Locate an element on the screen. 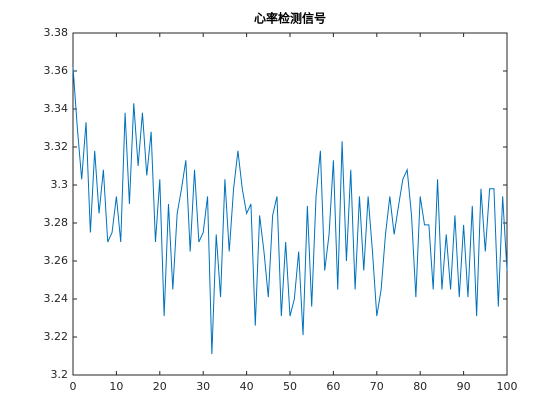 This screenshot has height=420, width=560. y-tick-label: 3.34 is located at coordinates (56, 108).